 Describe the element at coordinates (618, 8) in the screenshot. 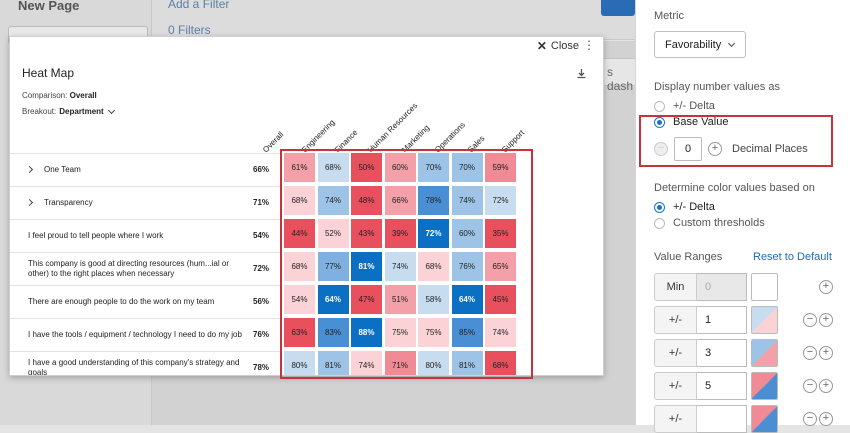

I see `publish-button` at that location.